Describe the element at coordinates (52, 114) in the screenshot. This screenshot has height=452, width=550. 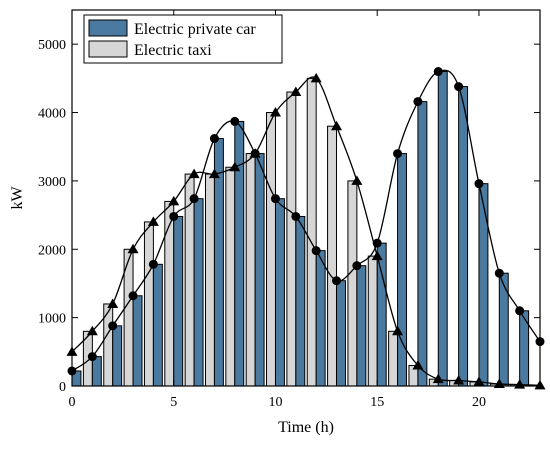
I see `y-tick-label: 4000` at that location.